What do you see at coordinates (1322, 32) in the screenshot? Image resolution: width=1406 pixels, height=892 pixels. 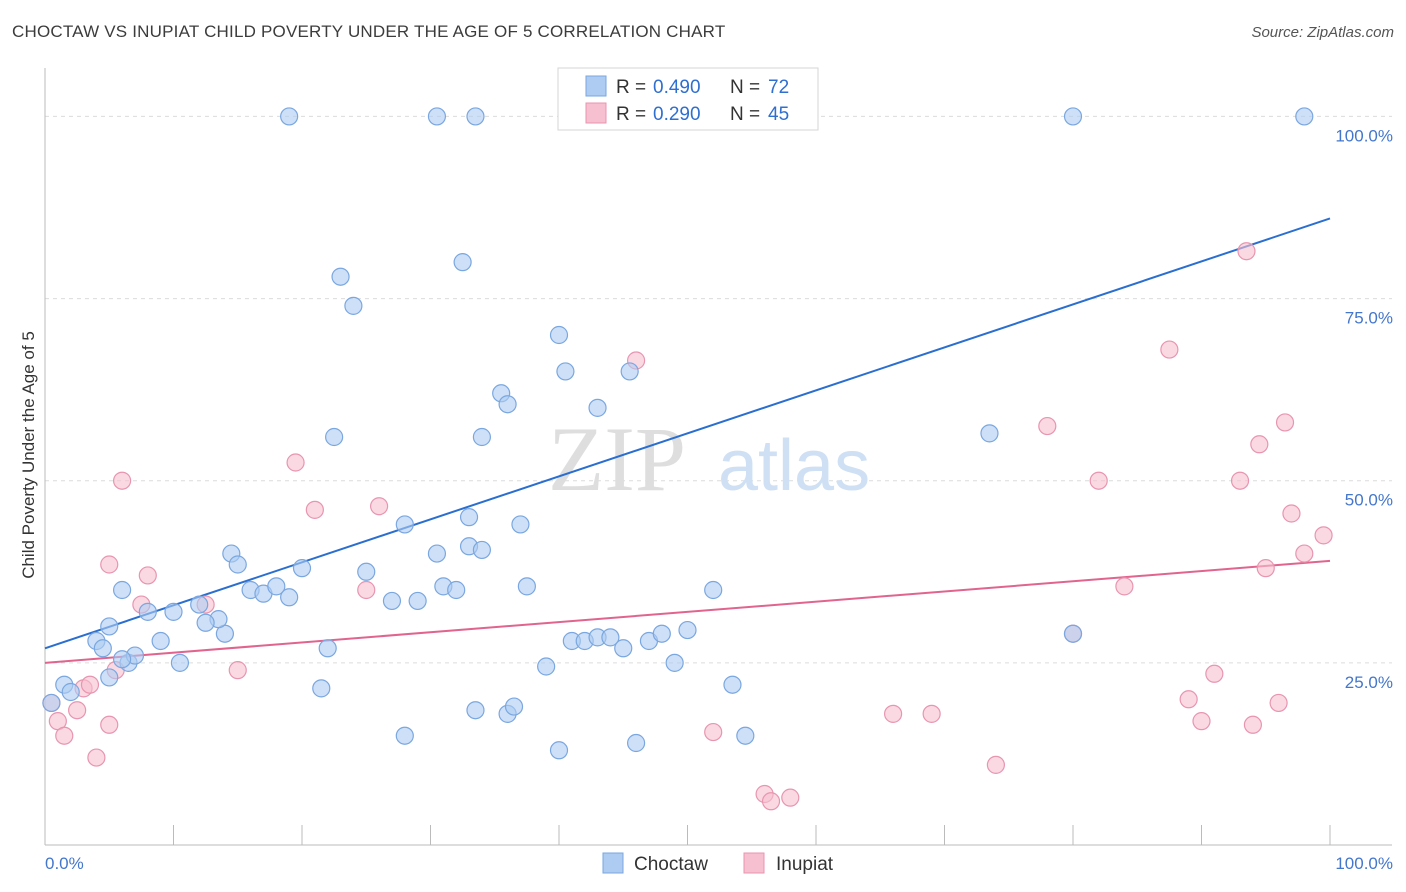 I see `source-label: Source: ZipAtlas.com` at bounding box center [1322, 32].